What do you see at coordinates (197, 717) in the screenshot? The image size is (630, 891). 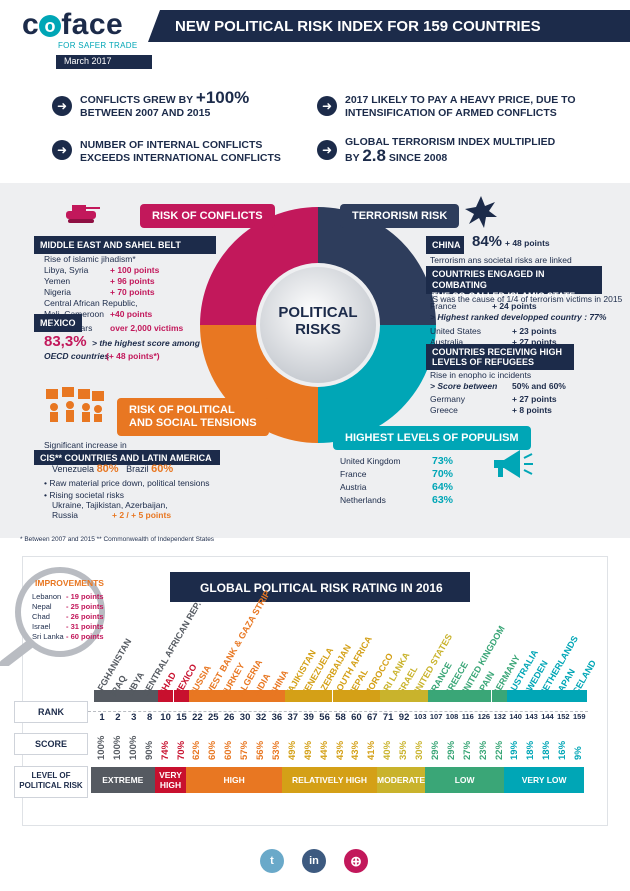 I see `rank-value: 22` at bounding box center [197, 717].